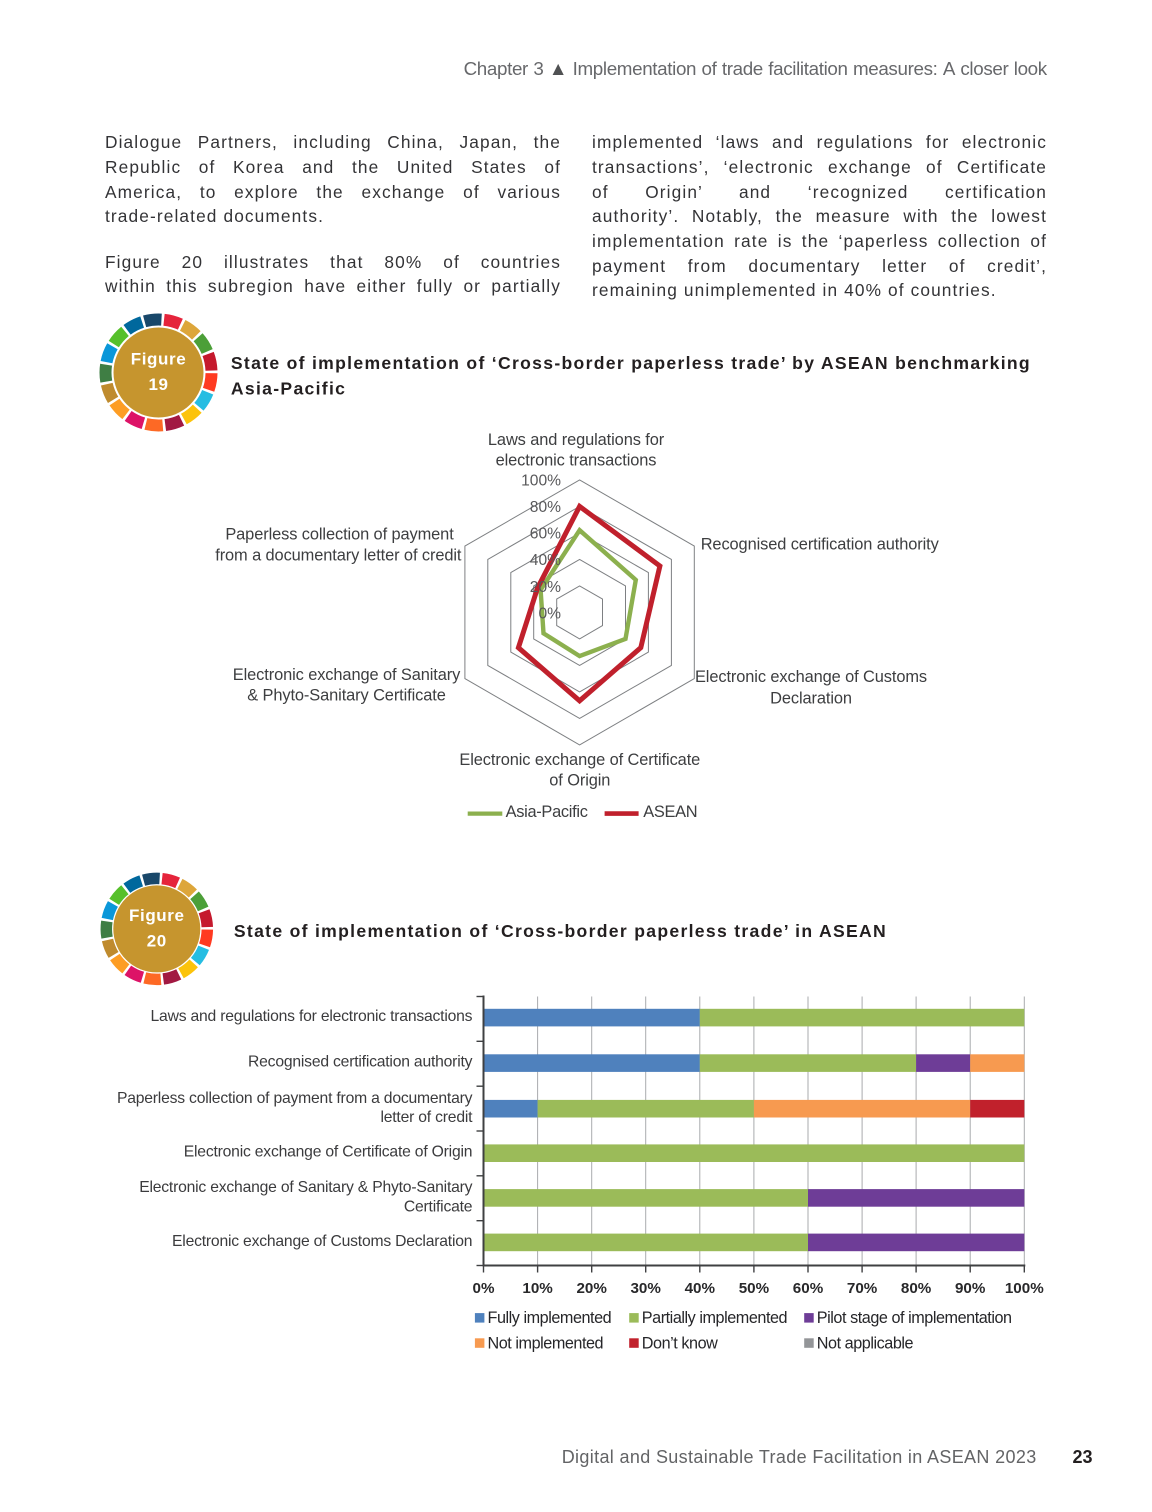  What do you see at coordinates (347, 675) in the screenshot?
I see `svg-text:Electronic exchange of Sanitar: Electronic exchange of Sanitary` at bounding box center [347, 675].